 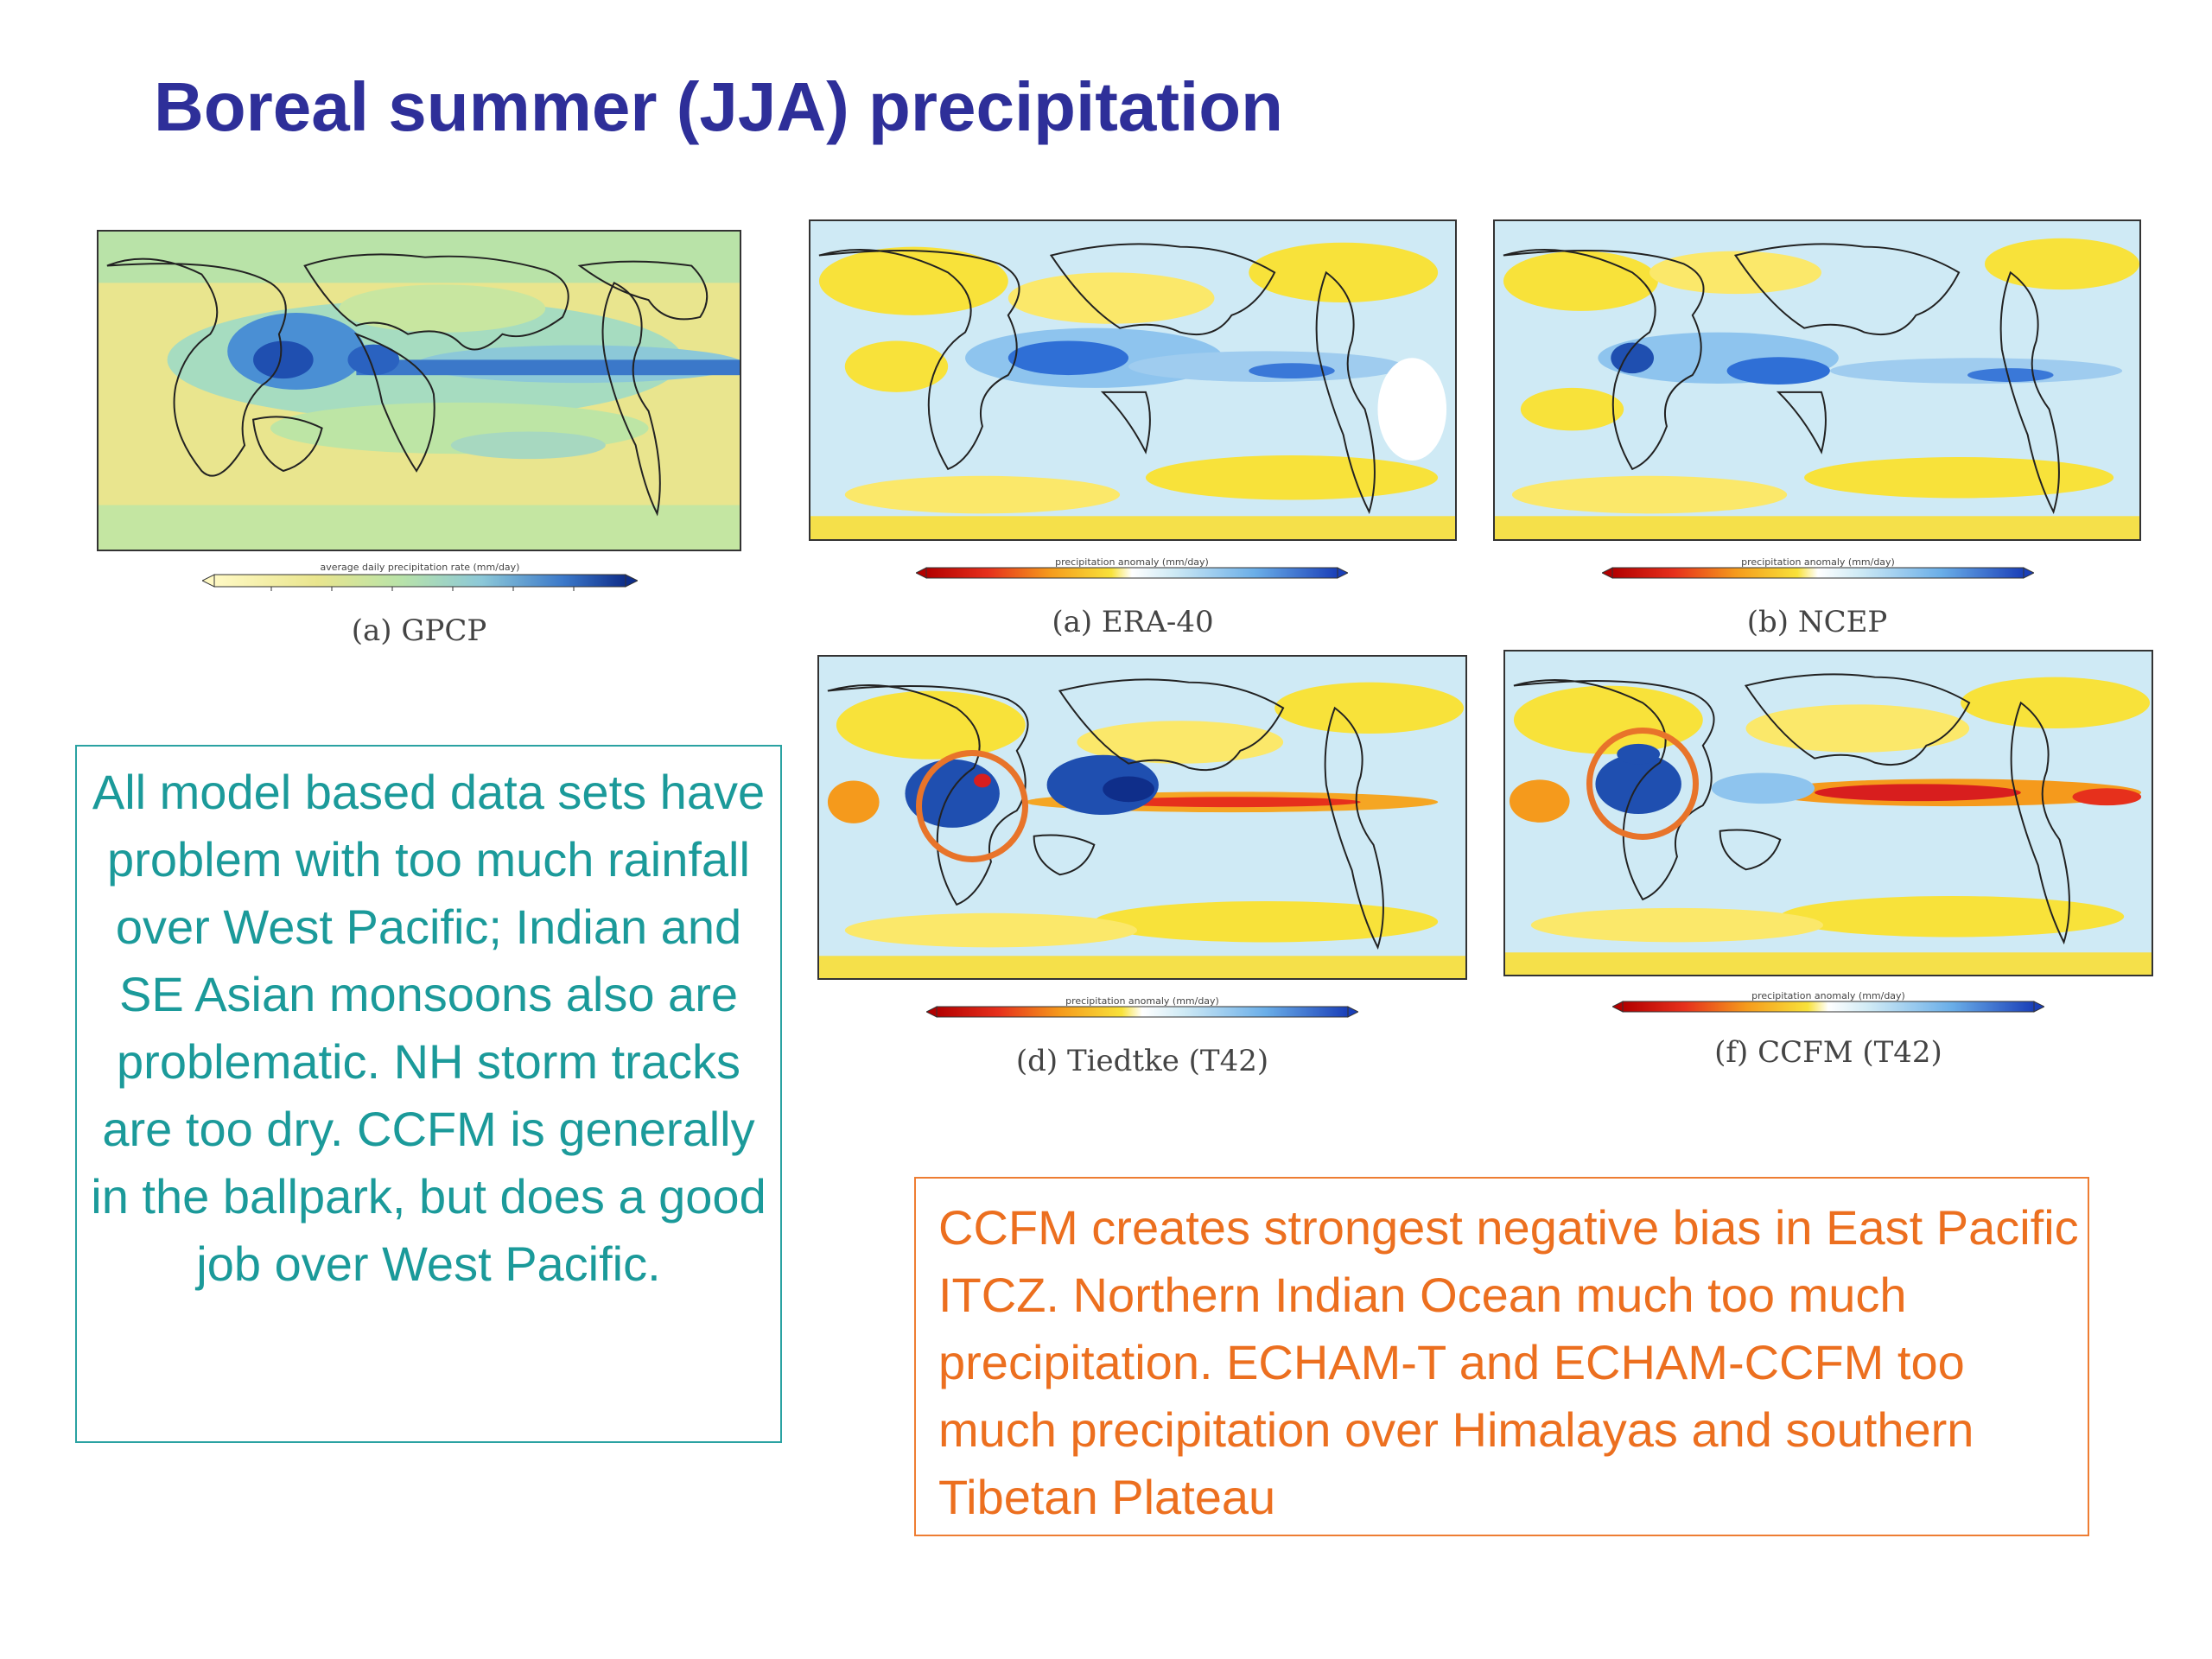 I want to click on ncep-colorbar: precipitation anomaly (mm/day), so click(x=1818, y=573).